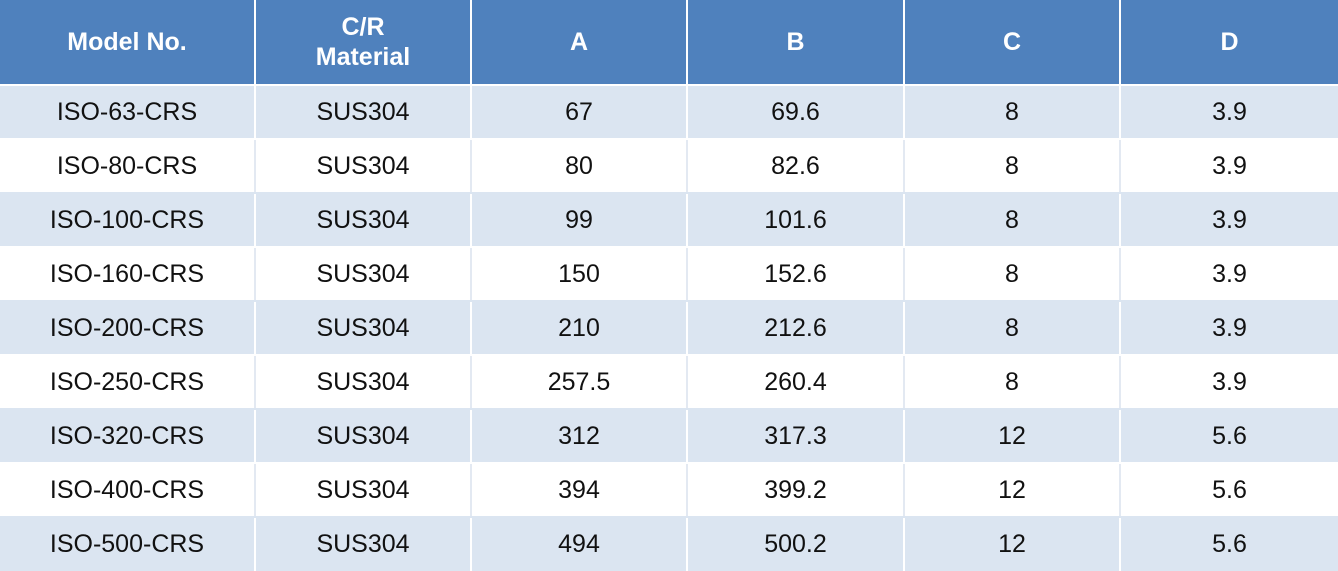 This screenshot has width=1338, height=571. What do you see at coordinates (579, 220) in the screenshot?
I see `cell-a: 99` at bounding box center [579, 220].